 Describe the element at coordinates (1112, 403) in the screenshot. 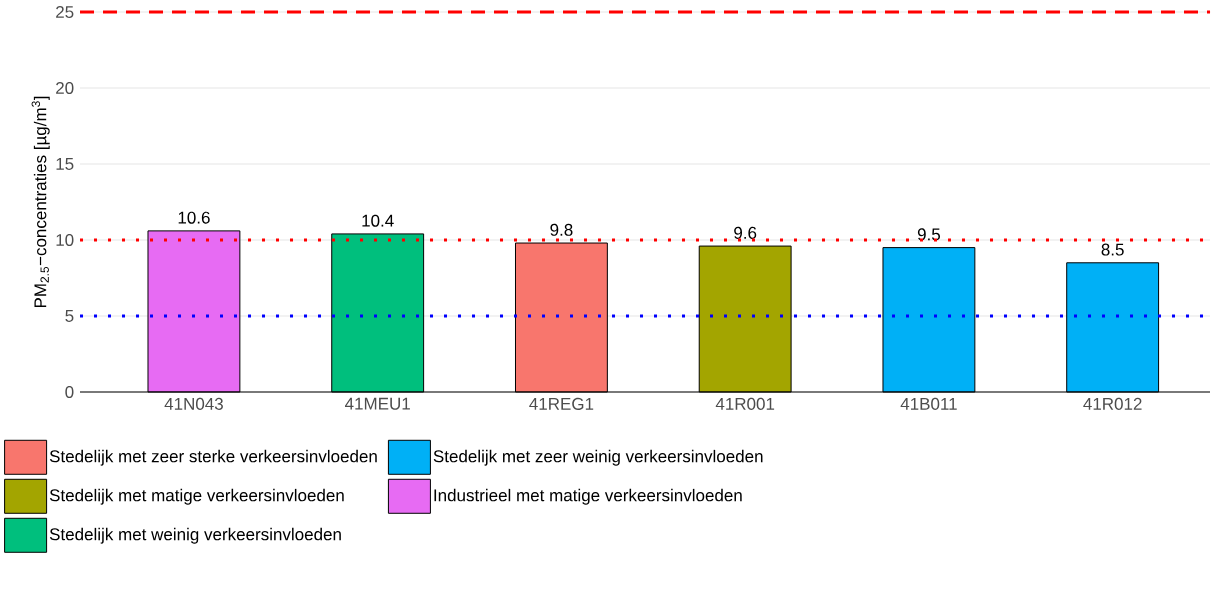

I see `x-tick-label: 41R012` at that location.